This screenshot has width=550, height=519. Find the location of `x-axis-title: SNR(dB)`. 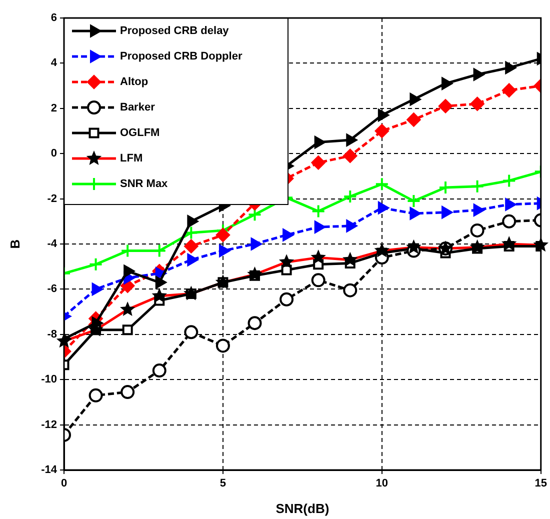

x-axis-title: SNR(dB) is located at coordinates (303, 508).